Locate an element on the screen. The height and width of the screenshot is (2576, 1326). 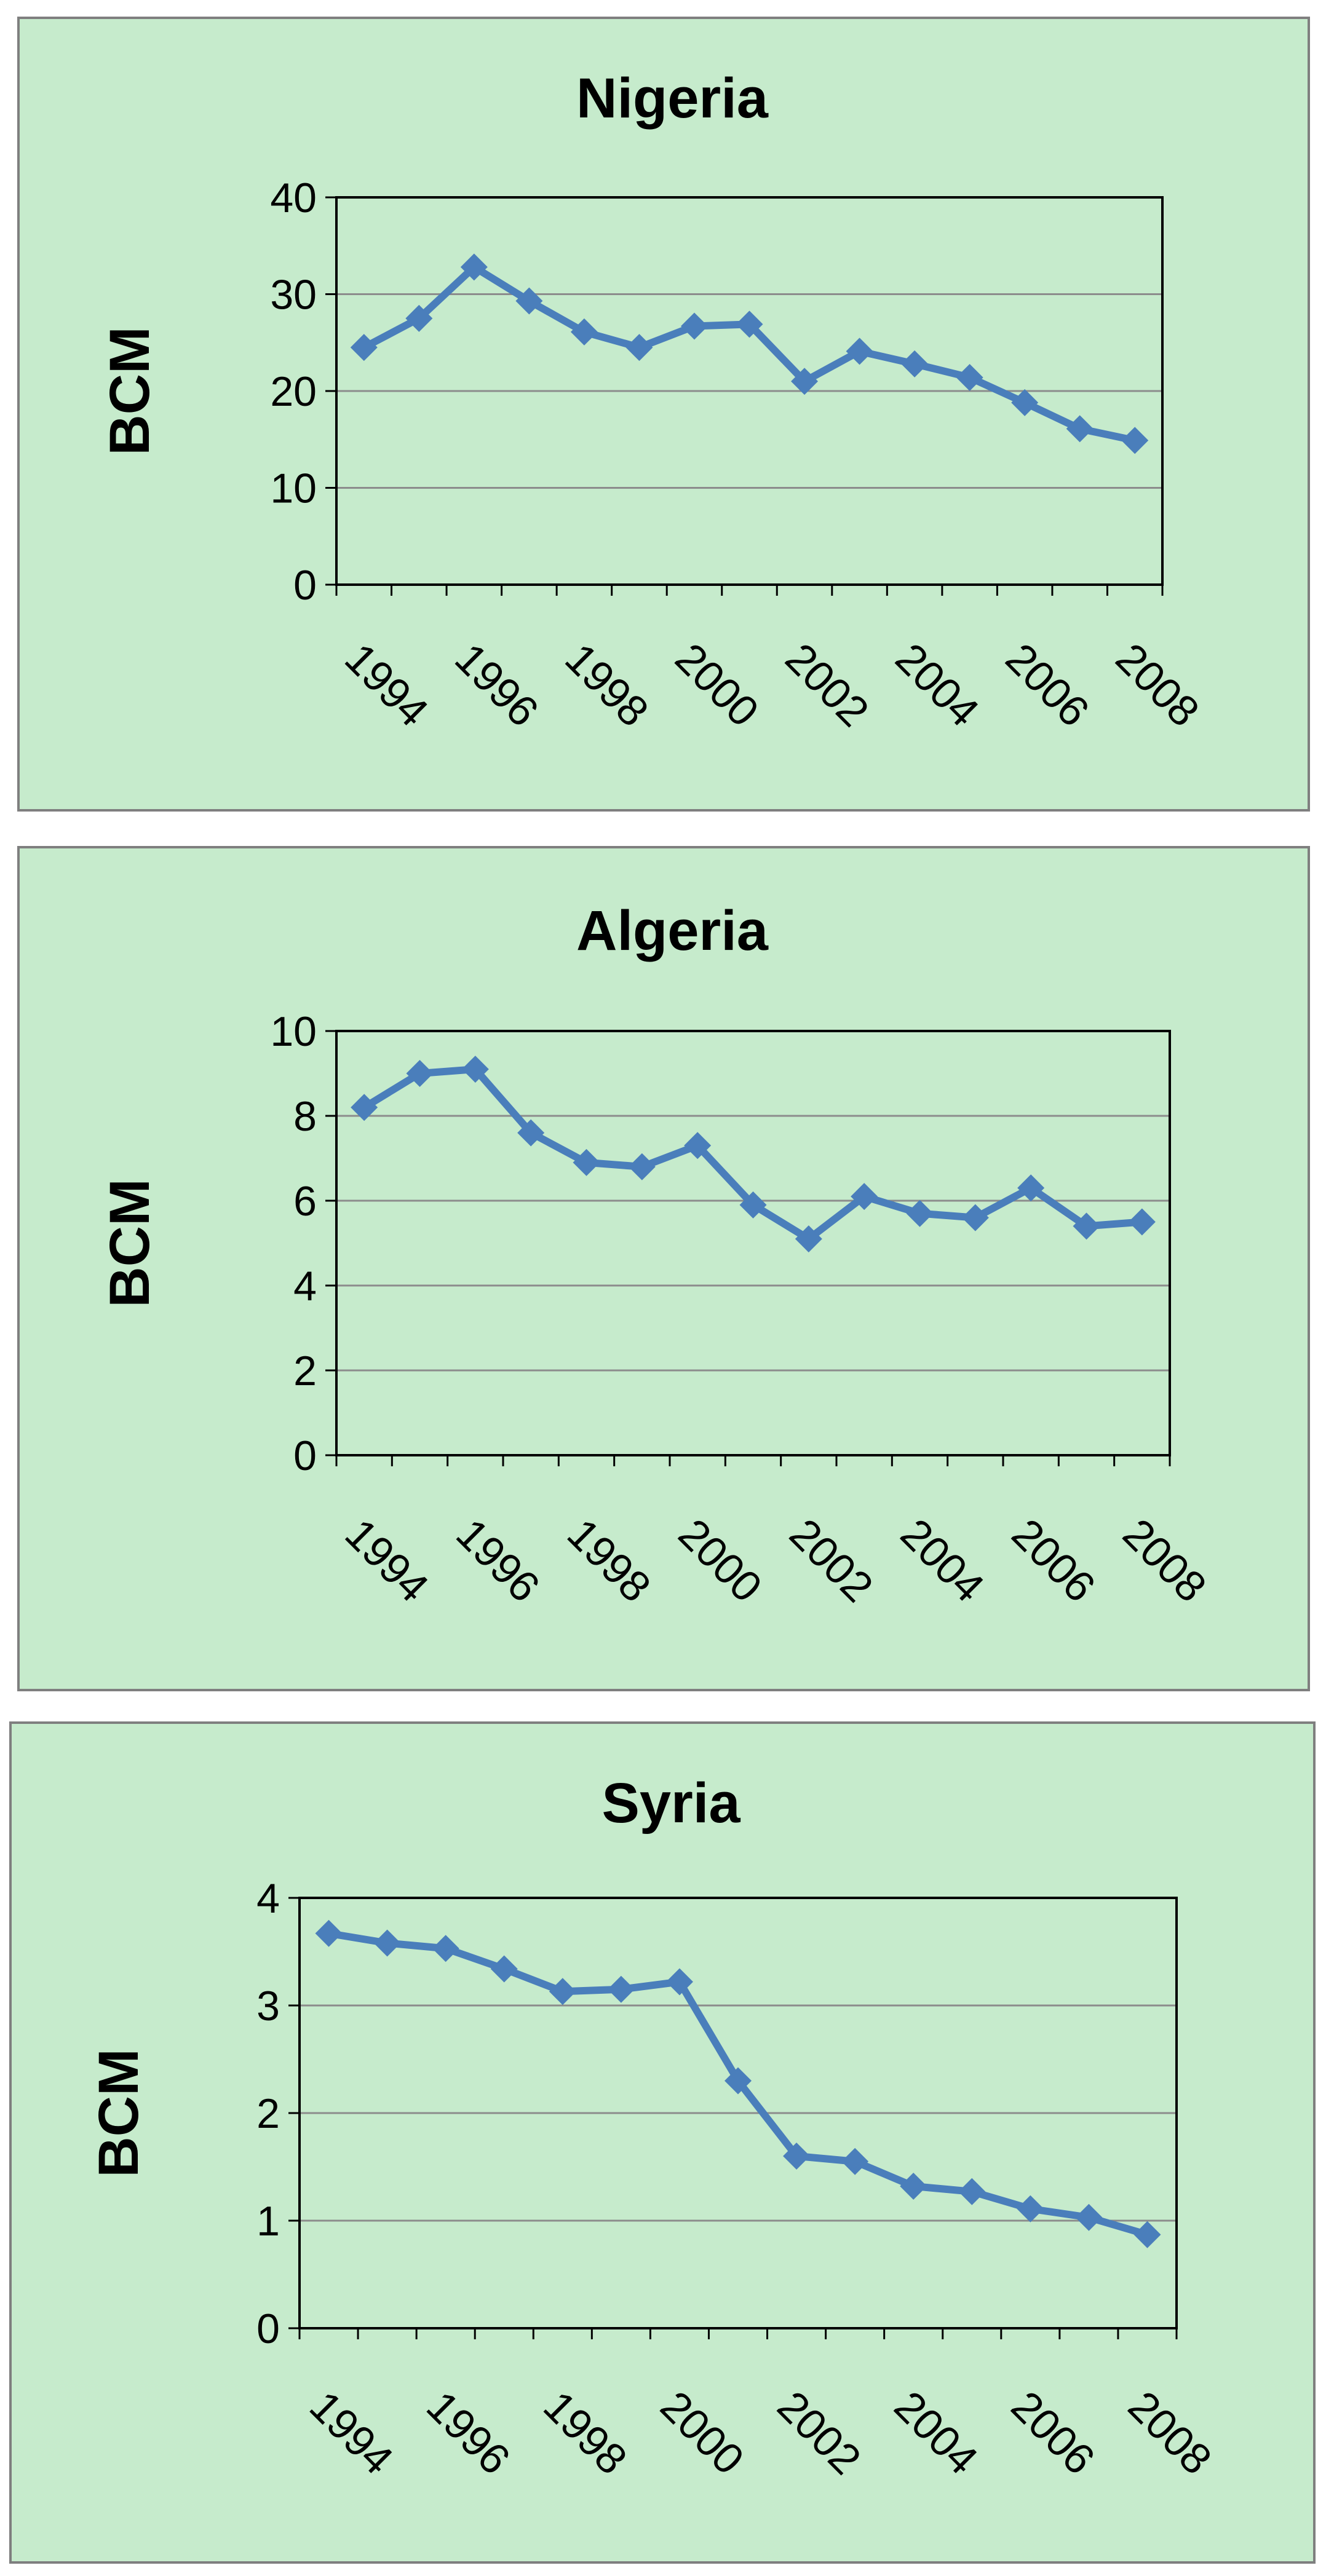
y-tick-label: 6 is located at coordinates (305, 1201).